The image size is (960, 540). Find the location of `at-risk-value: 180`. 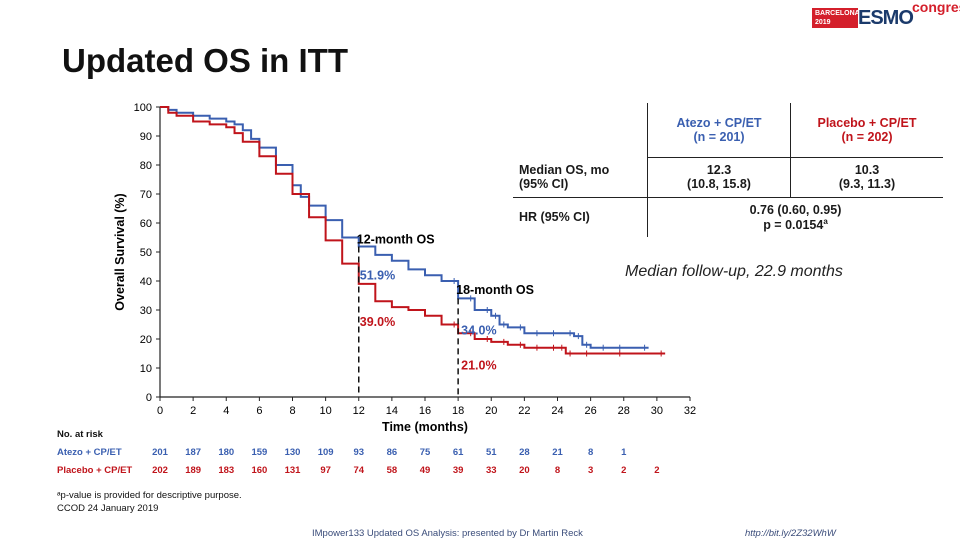

at-risk-value: 180 is located at coordinates (226, 452).